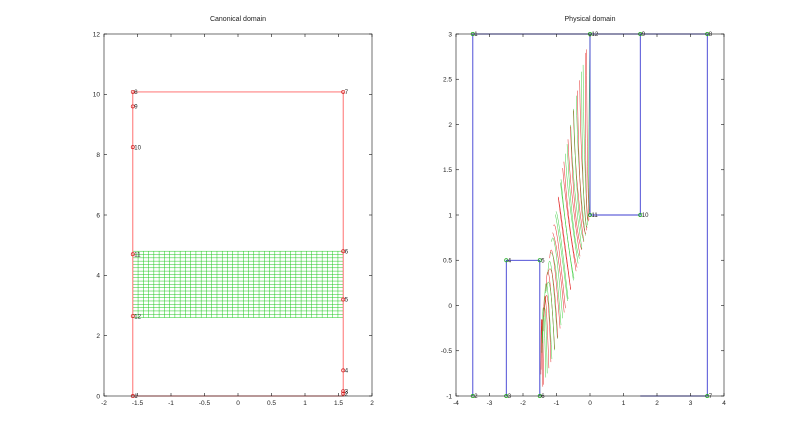  I want to click on y-tick-label: -1, so click(449, 396).